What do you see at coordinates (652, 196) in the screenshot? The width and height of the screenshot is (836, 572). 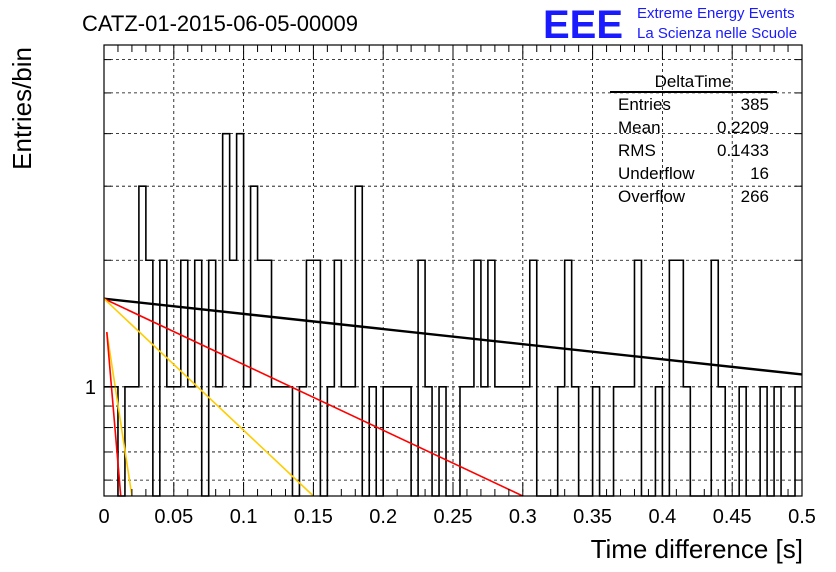 I see `stats-row-label: Overflow` at bounding box center [652, 196].